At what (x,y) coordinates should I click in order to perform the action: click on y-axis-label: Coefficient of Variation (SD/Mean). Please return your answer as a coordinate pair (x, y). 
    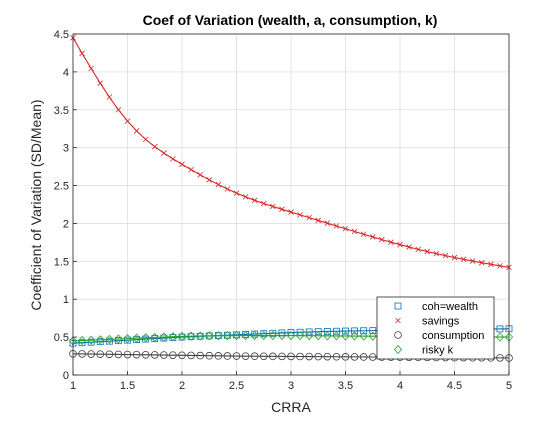
    Looking at the image, I should click on (36, 204).